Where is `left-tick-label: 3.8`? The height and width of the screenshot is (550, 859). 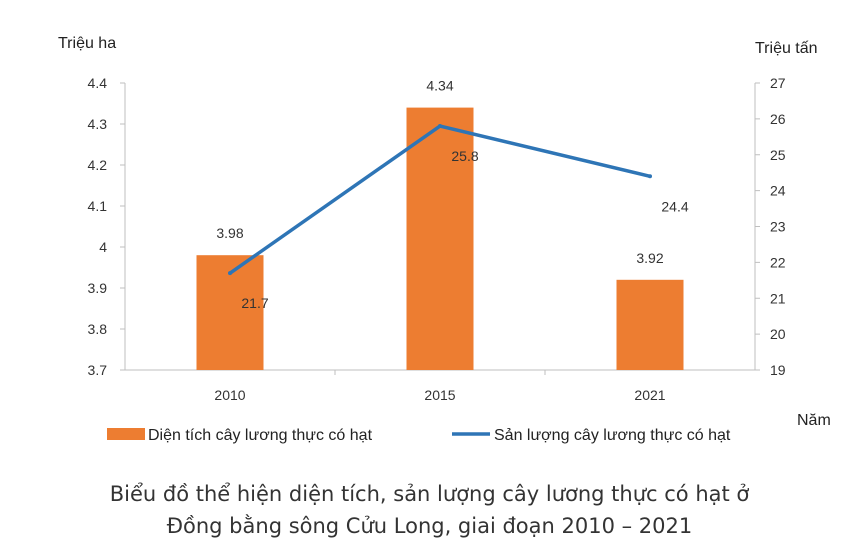 left-tick-label: 3.8 is located at coordinates (98, 329).